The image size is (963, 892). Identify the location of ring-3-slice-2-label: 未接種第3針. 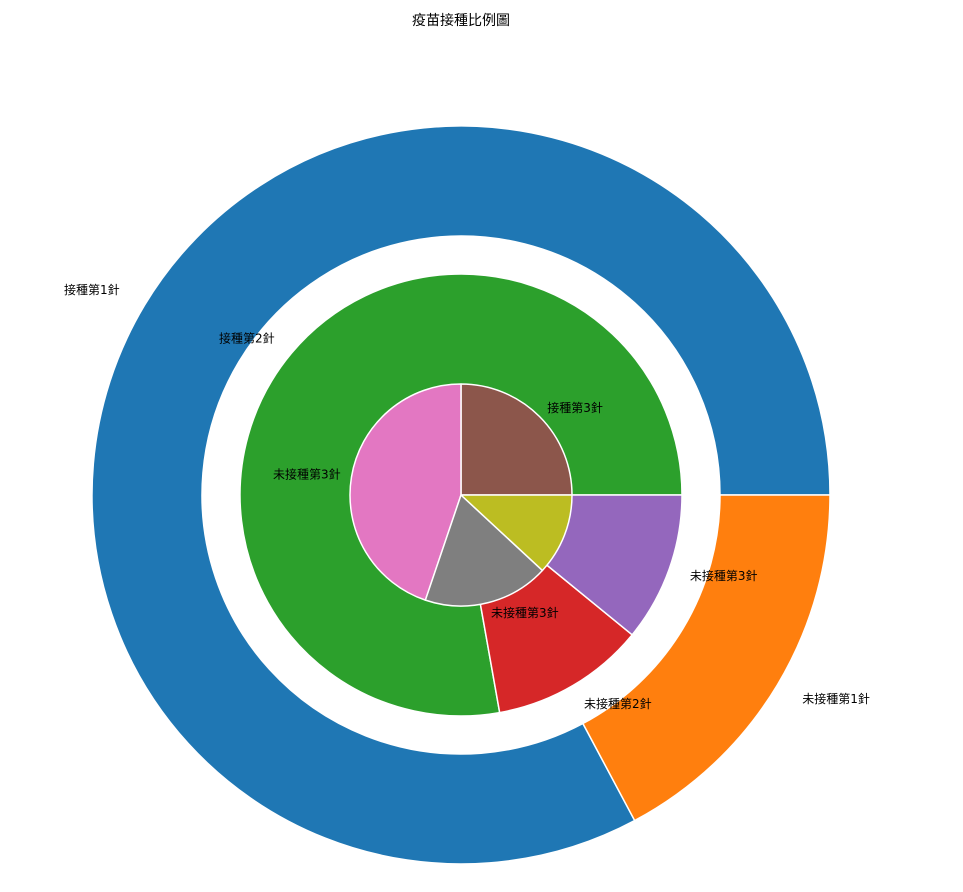
(307, 474).